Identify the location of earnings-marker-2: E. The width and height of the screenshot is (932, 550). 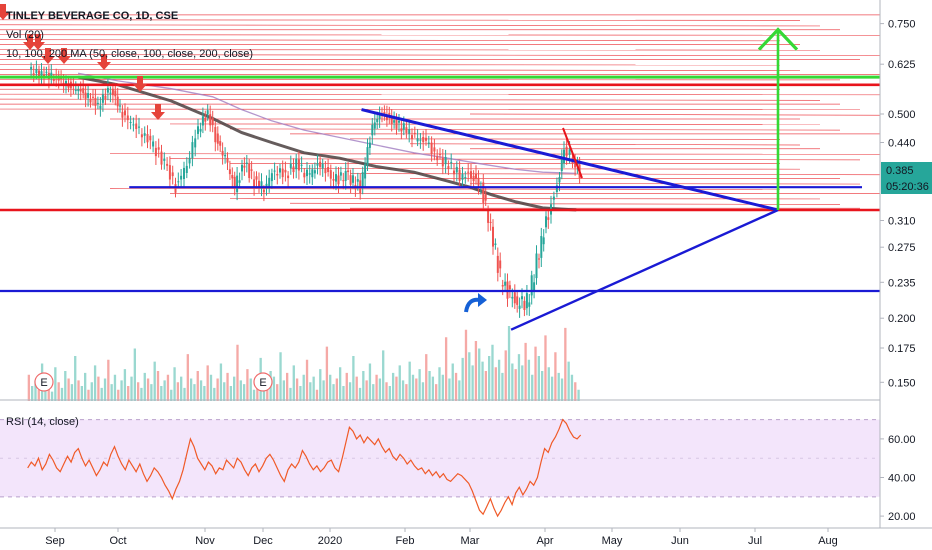
(263, 382).